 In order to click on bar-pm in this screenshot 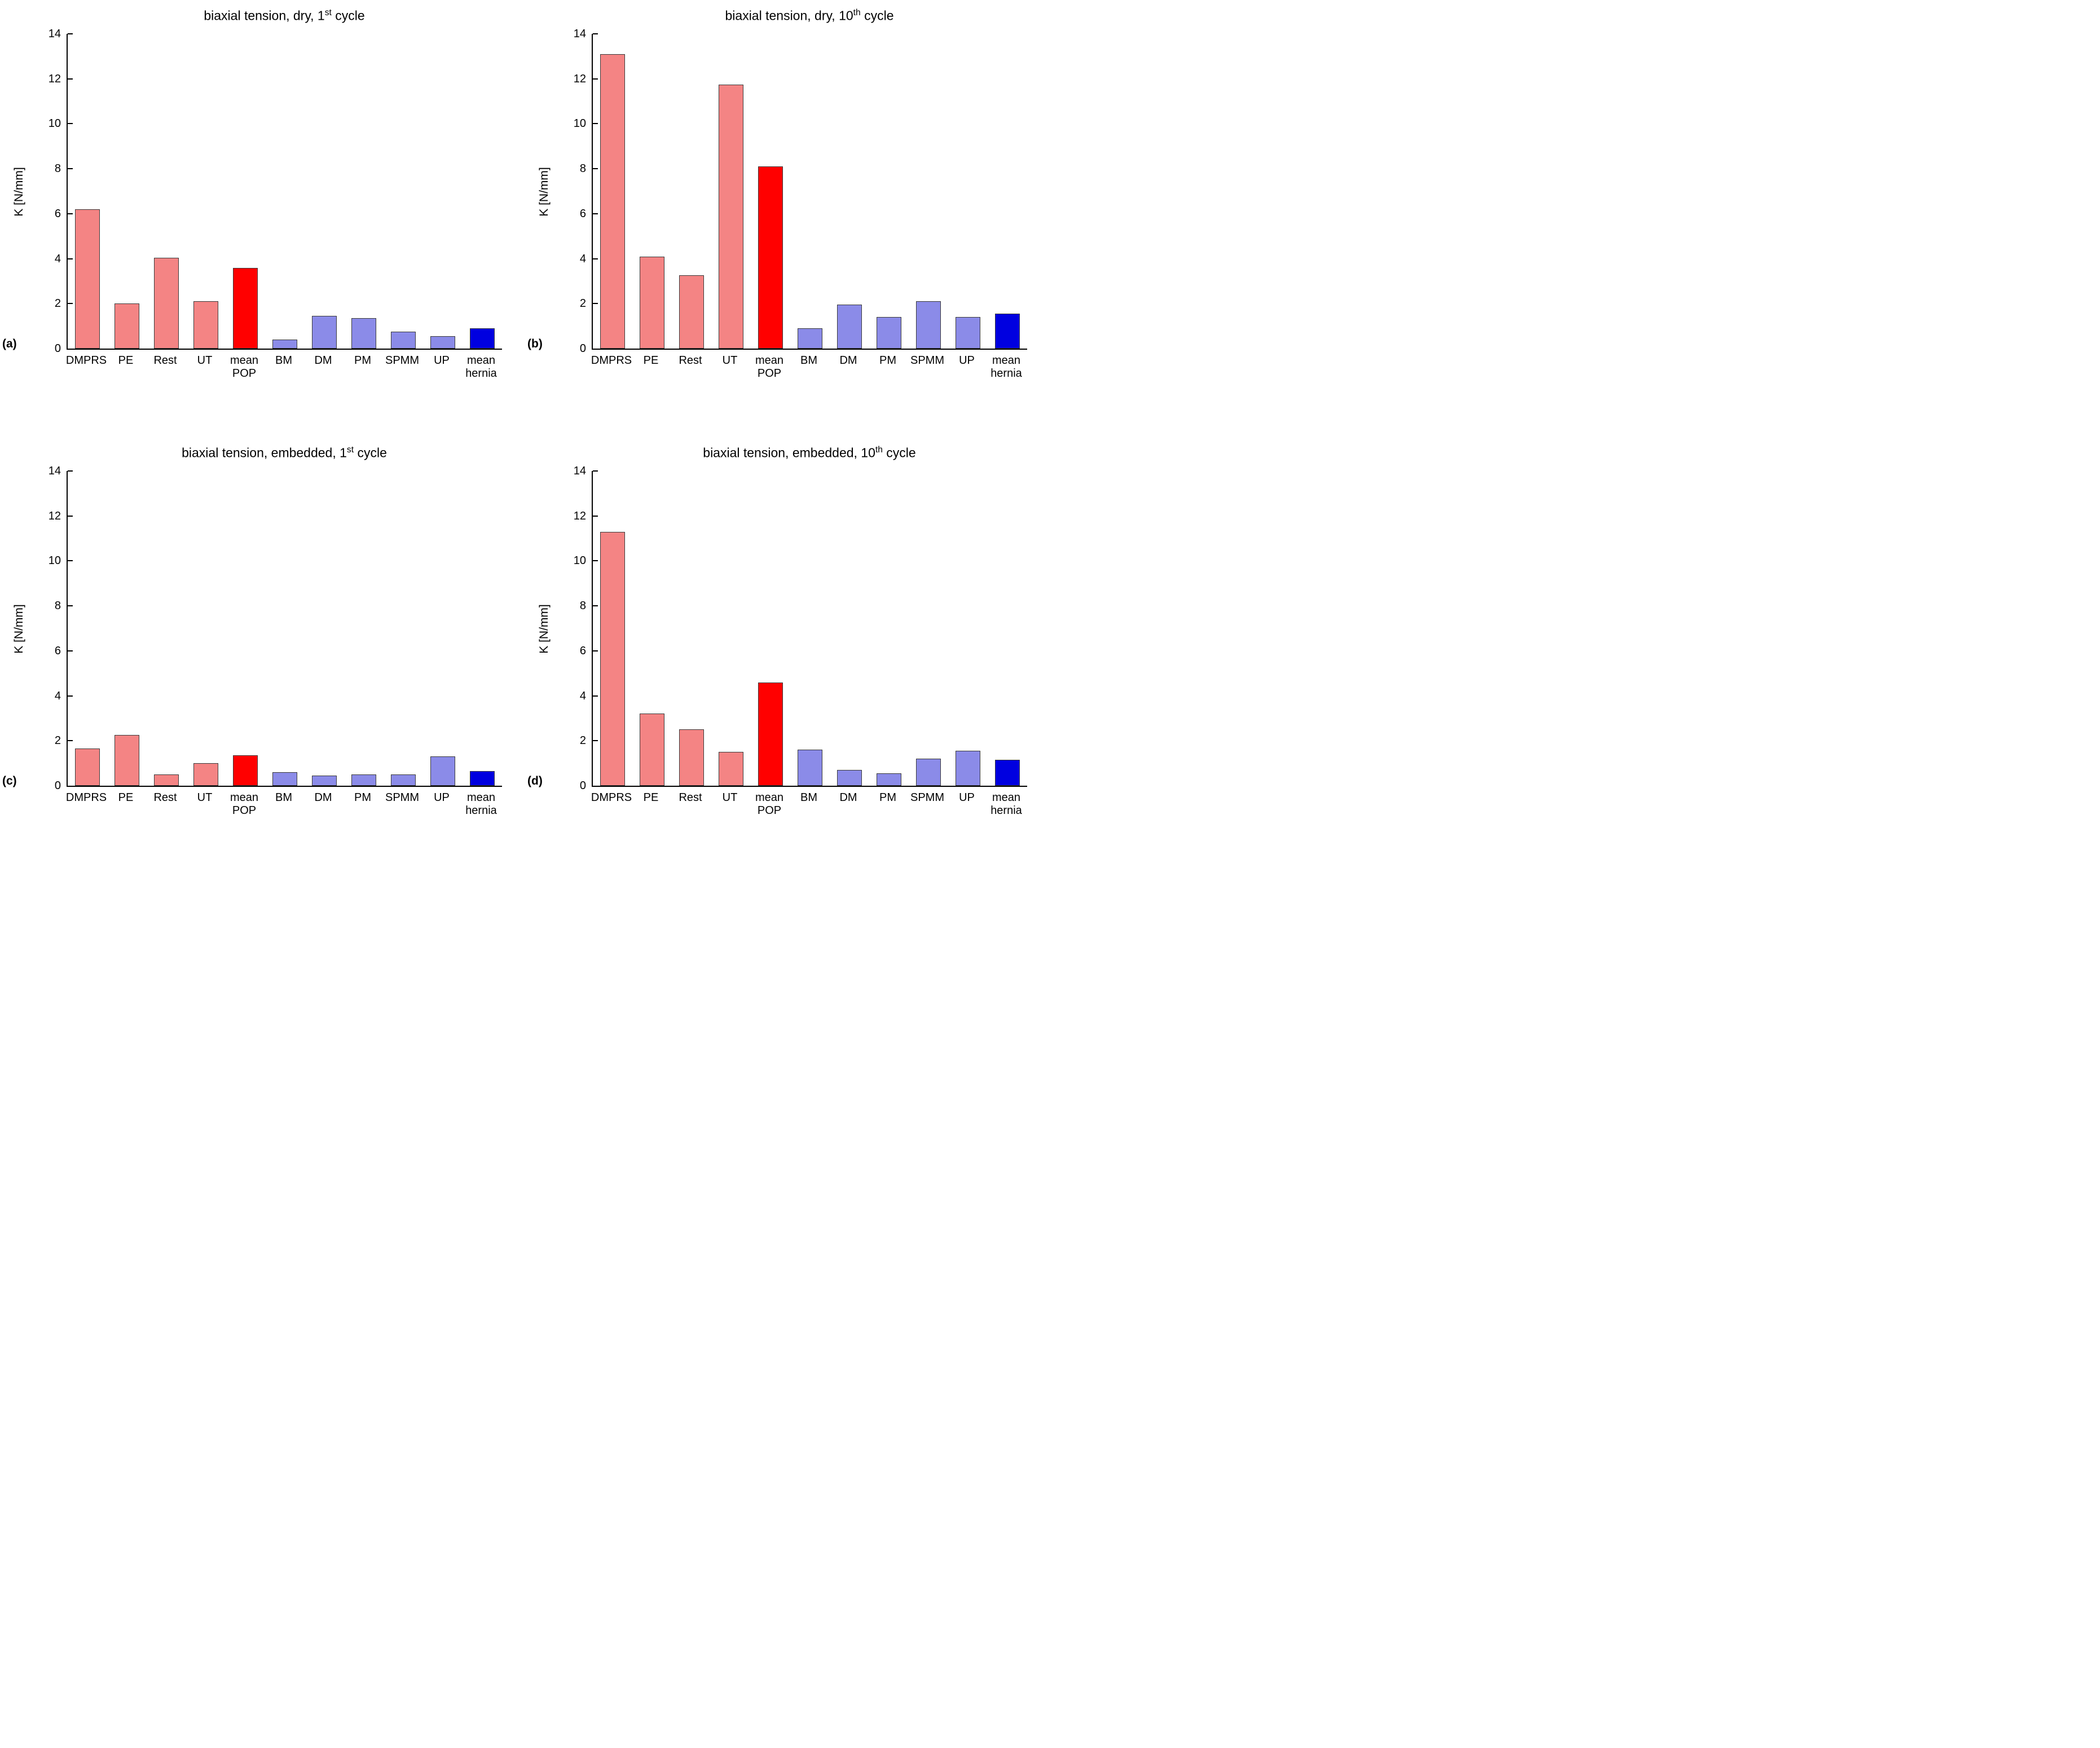, I will do `click(889, 779)`.